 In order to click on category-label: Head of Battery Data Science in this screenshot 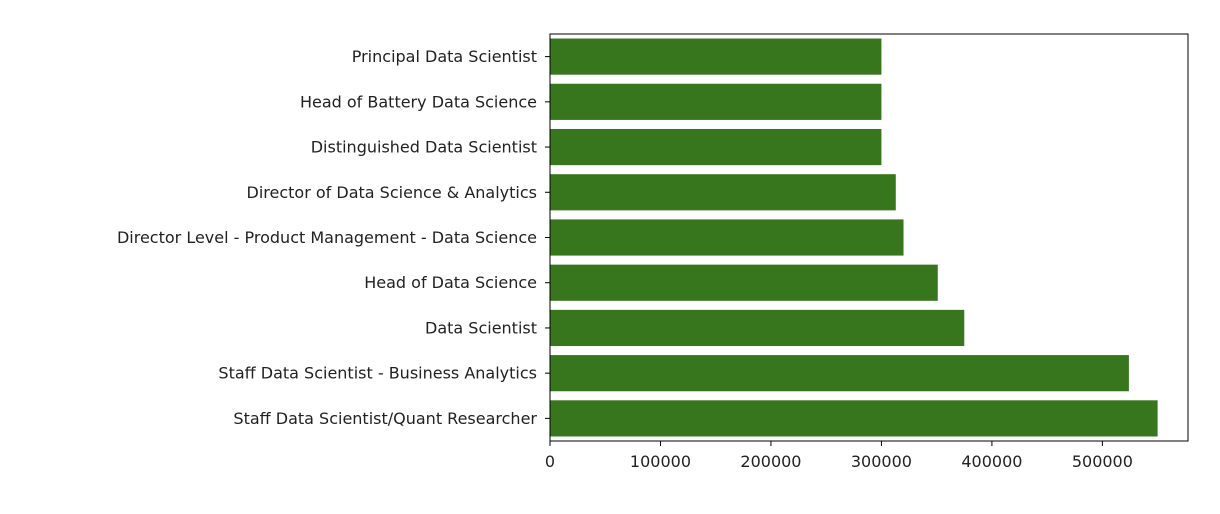, I will do `click(418, 101)`.